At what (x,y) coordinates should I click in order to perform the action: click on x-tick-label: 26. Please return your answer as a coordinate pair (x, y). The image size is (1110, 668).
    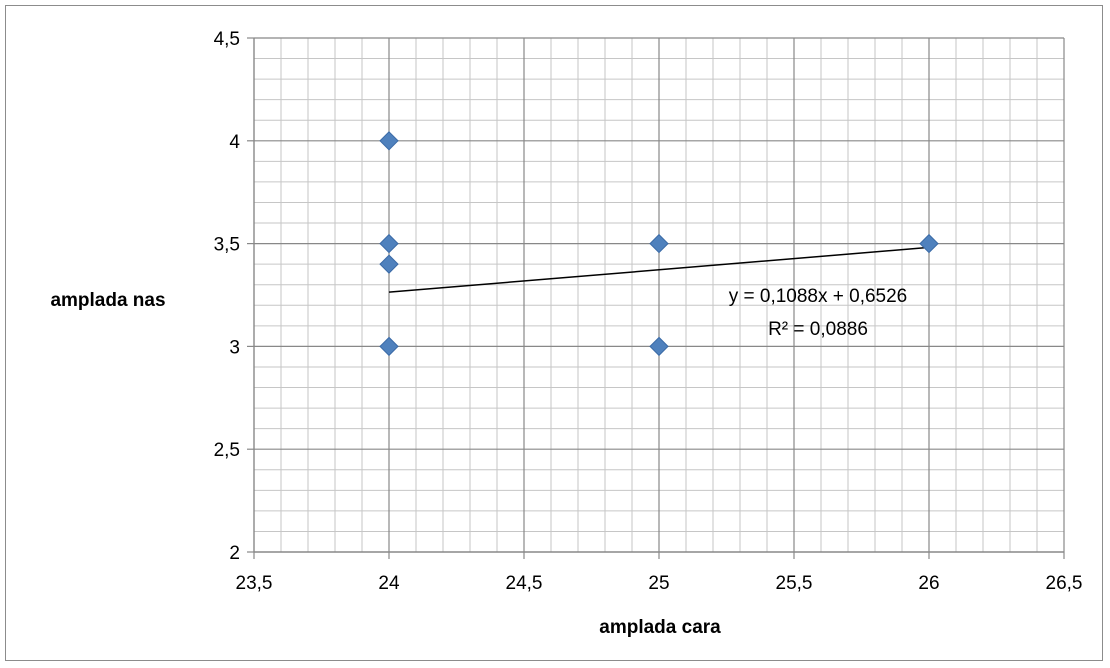
    Looking at the image, I should click on (928, 583).